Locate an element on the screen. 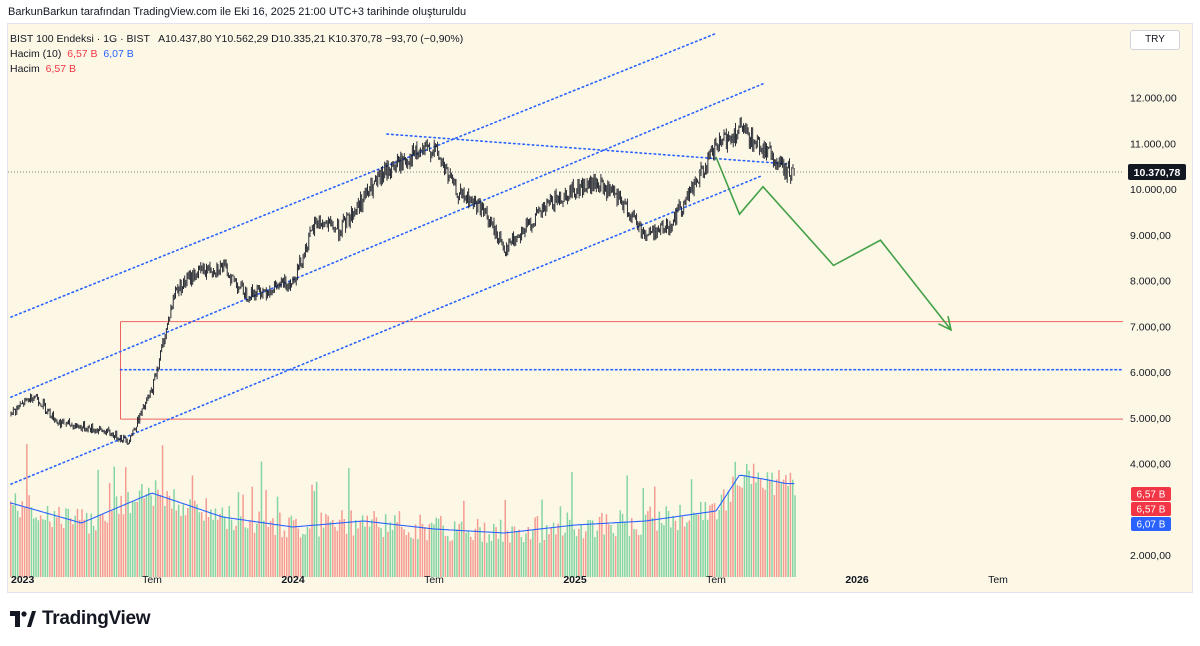  x-tick-label: 2026 is located at coordinates (857, 580).